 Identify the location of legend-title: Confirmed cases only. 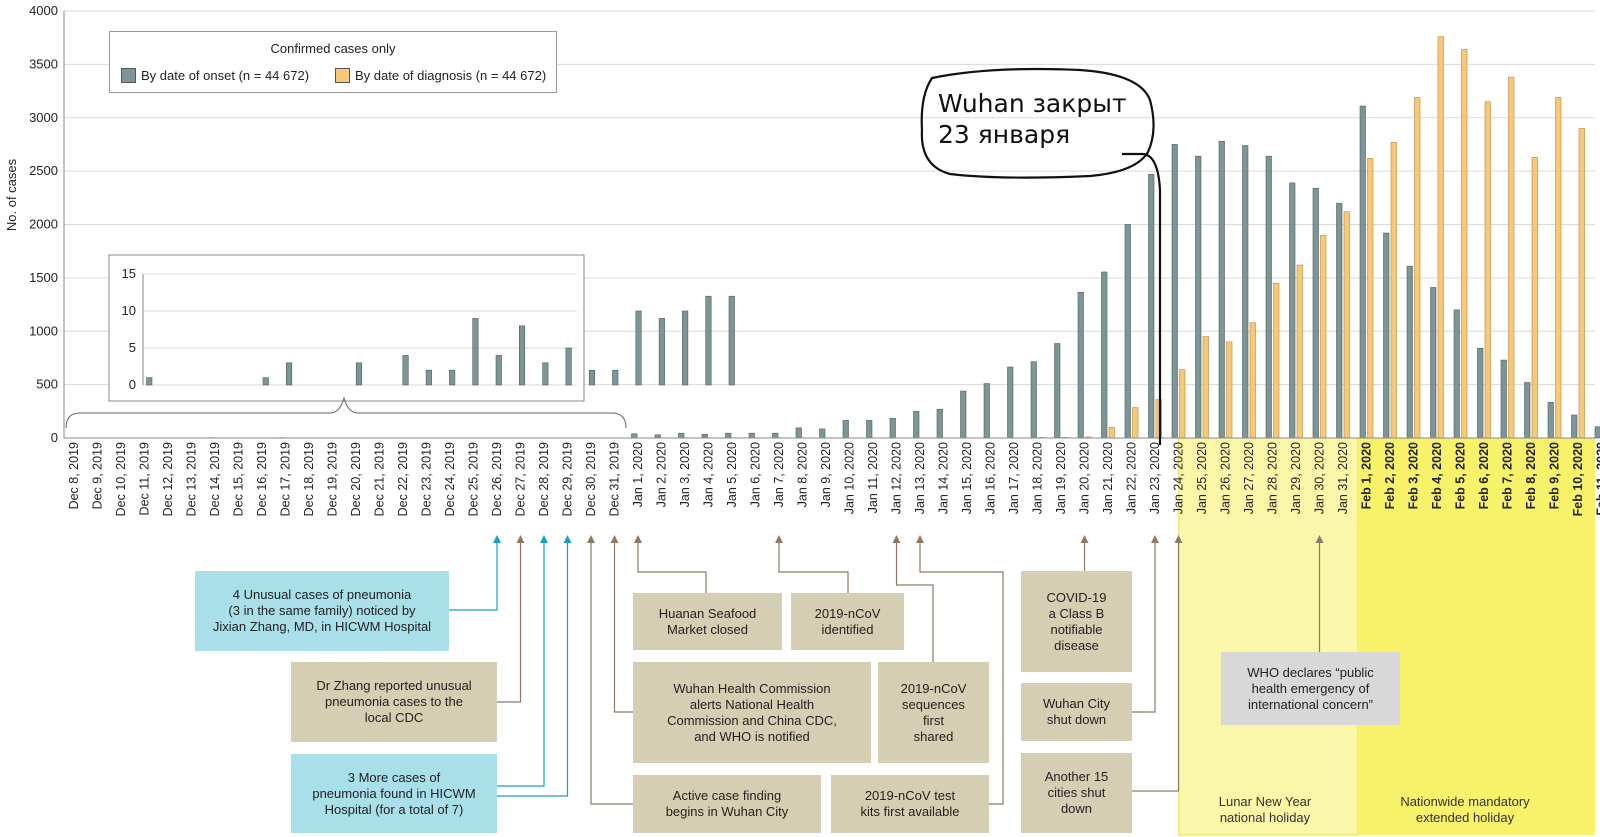
(333, 48).